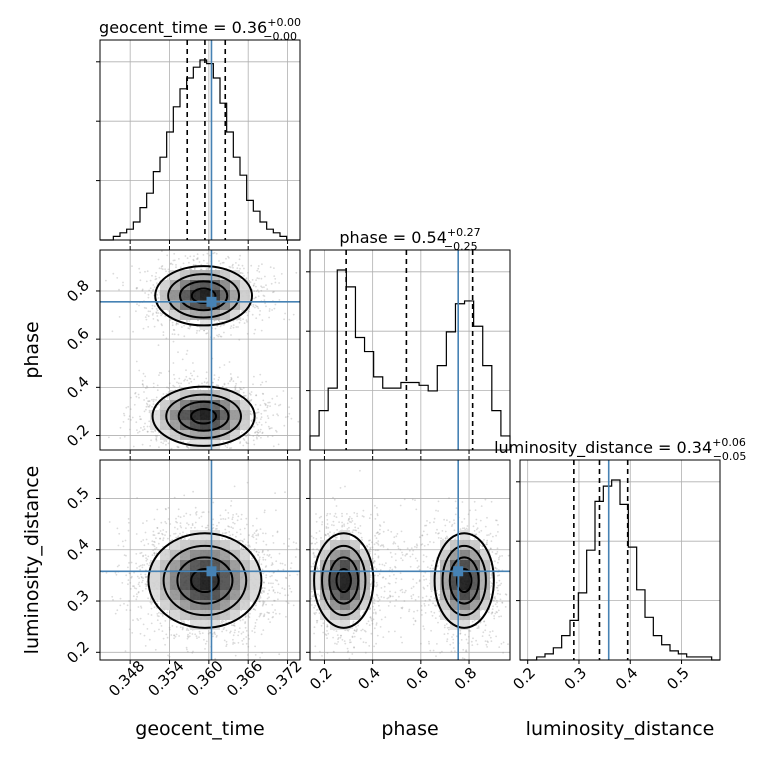  Describe the element at coordinates (730, 456) in the screenshot. I see `title-minus: −0.05` at that location.